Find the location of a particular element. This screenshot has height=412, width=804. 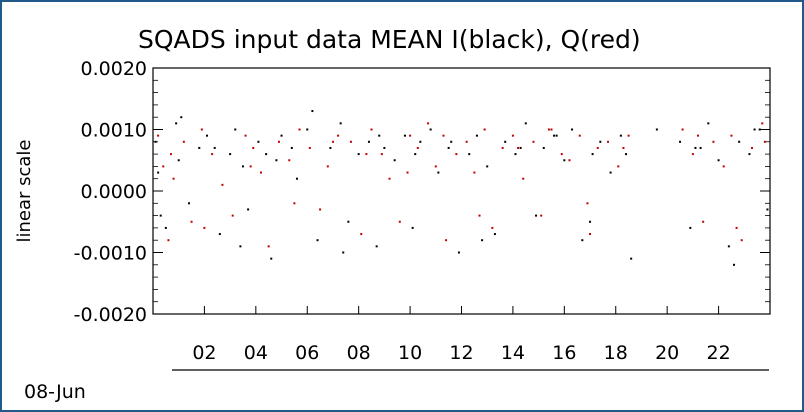

x-tick-label: 06 is located at coordinates (307, 353).